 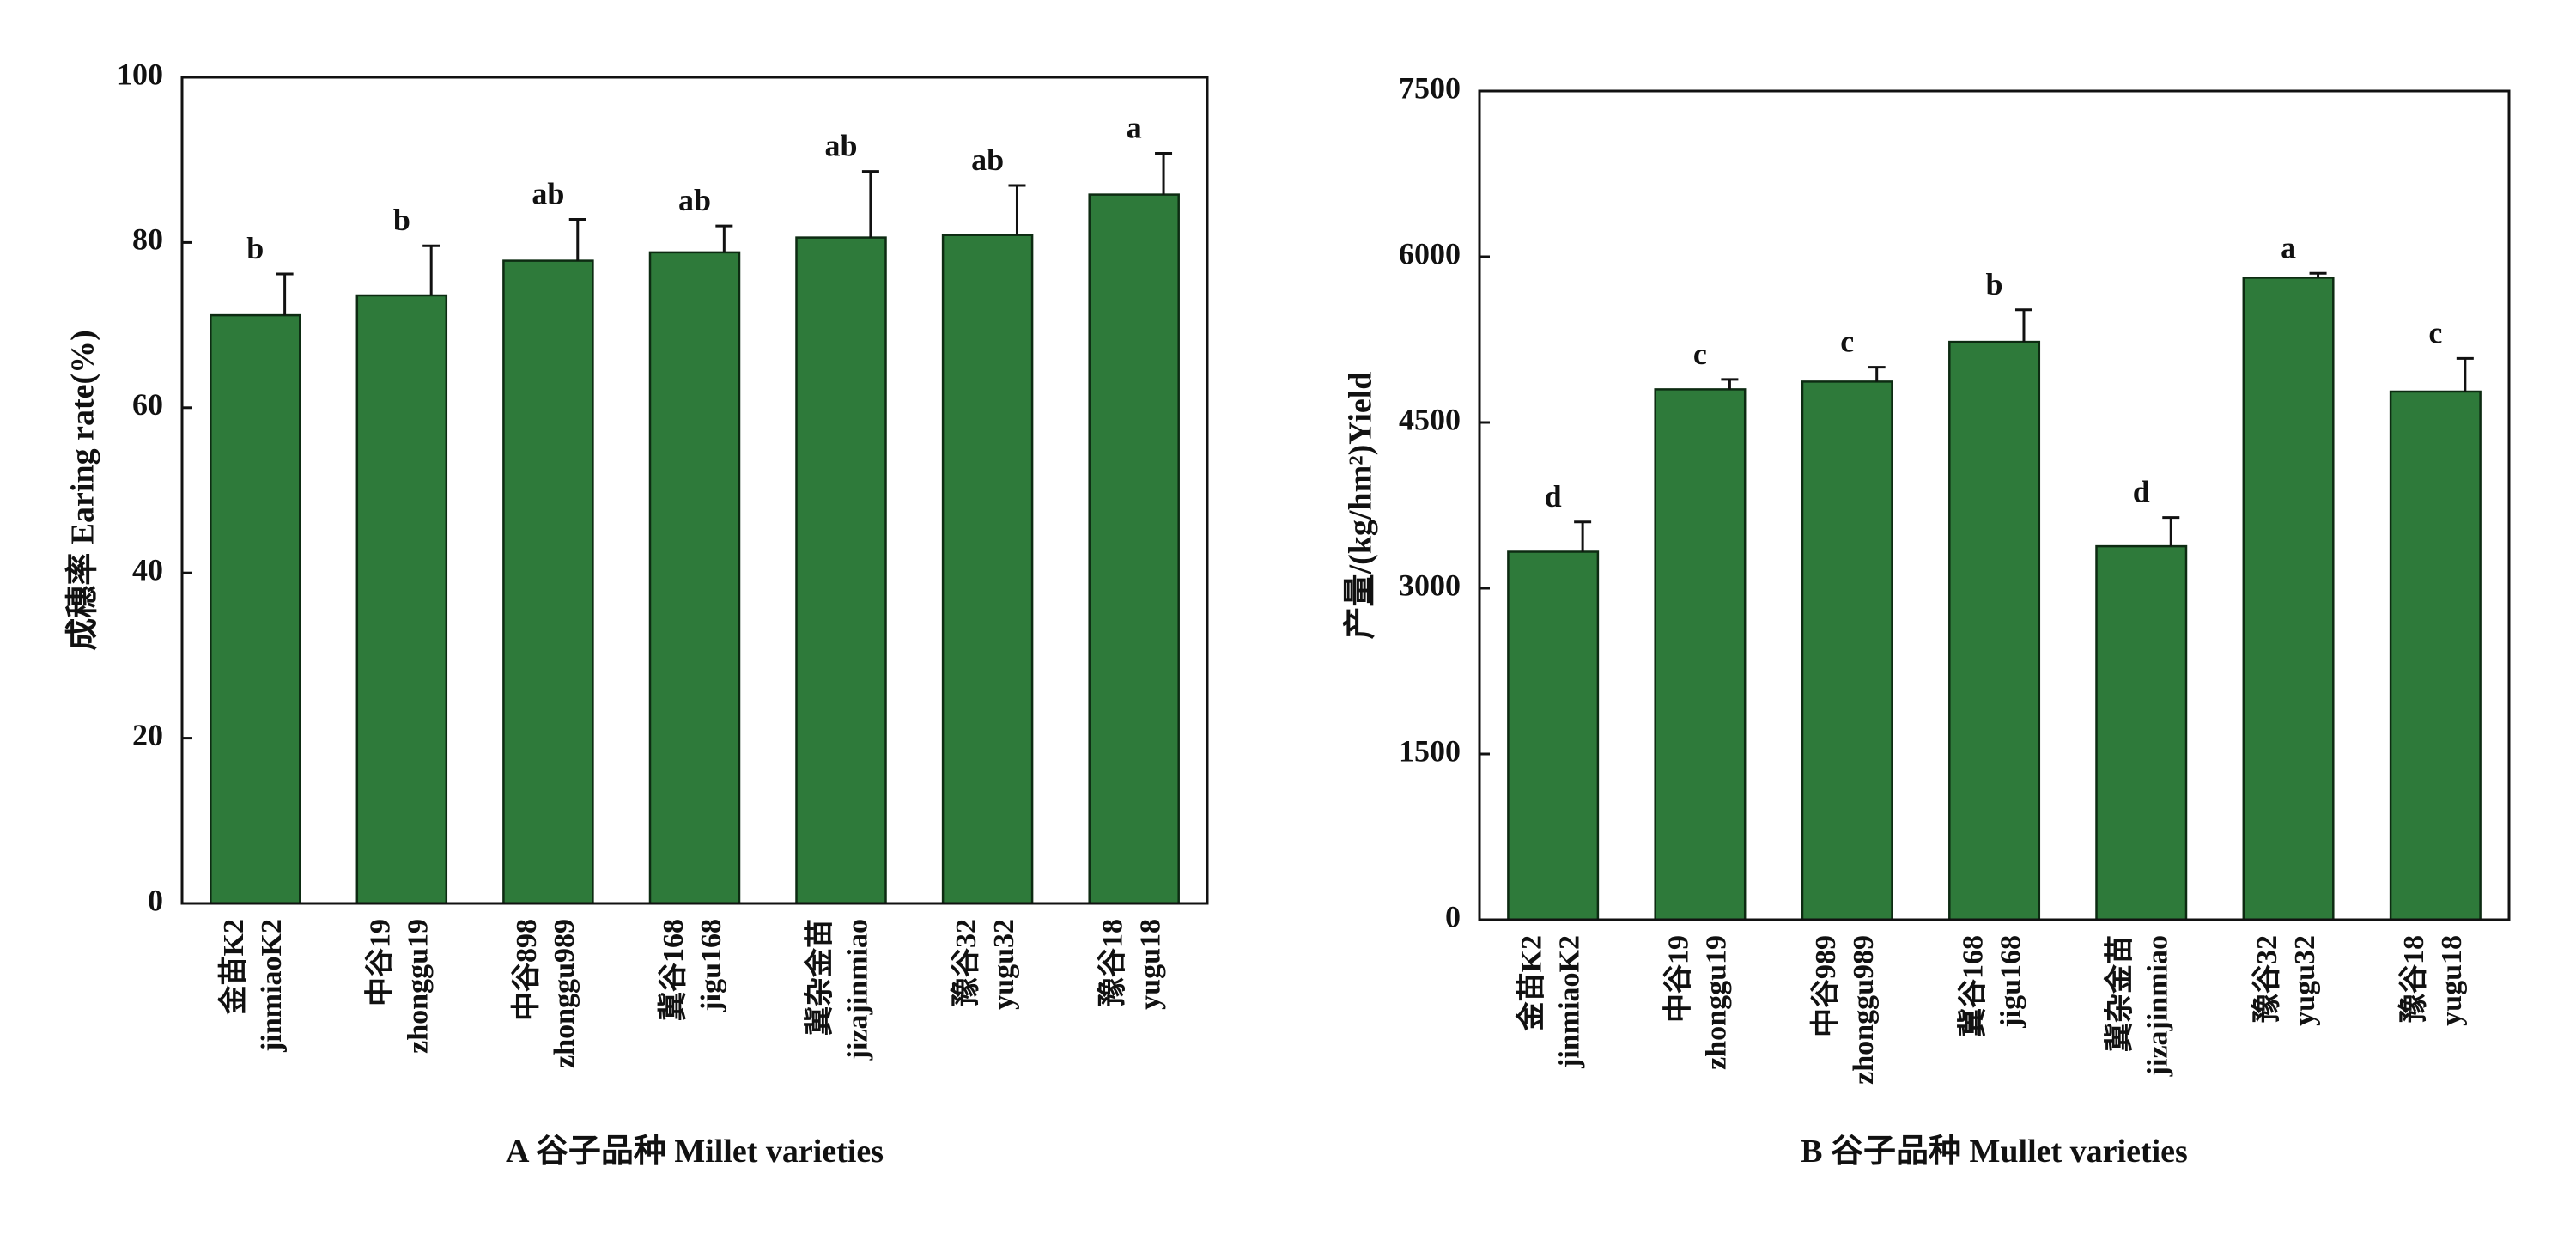 I want to click on y-axis-title: 成穗率 Earing rate(%), so click(x=83, y=490).